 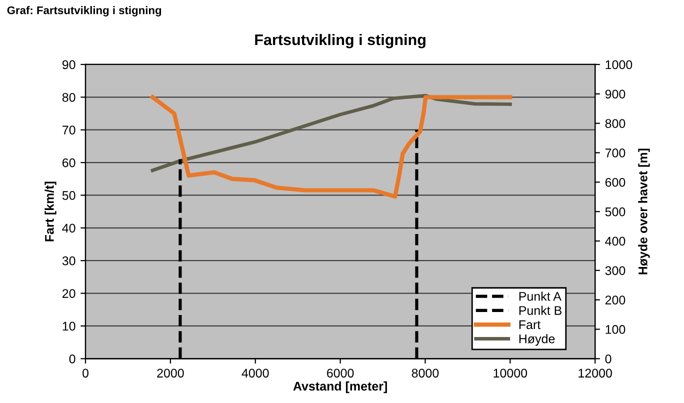 What do you see at coordinates (540, 310) in the screenshot?
I see `legend-label: Punkt B` at bounding box center [540, 310].